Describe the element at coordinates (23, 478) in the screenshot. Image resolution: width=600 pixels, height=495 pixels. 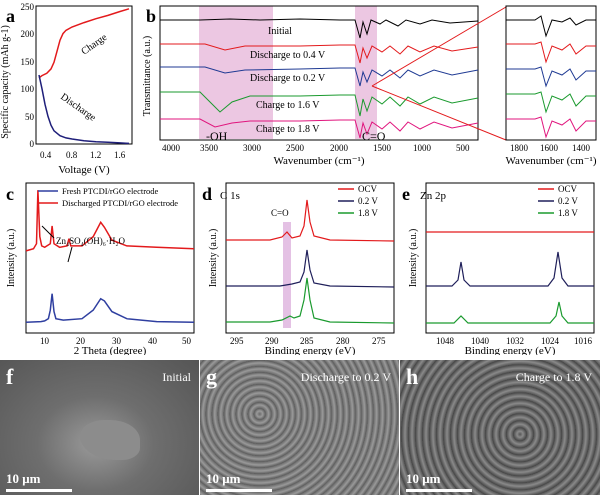
I see `sem-f-scale-label: 10 μm` at that location.